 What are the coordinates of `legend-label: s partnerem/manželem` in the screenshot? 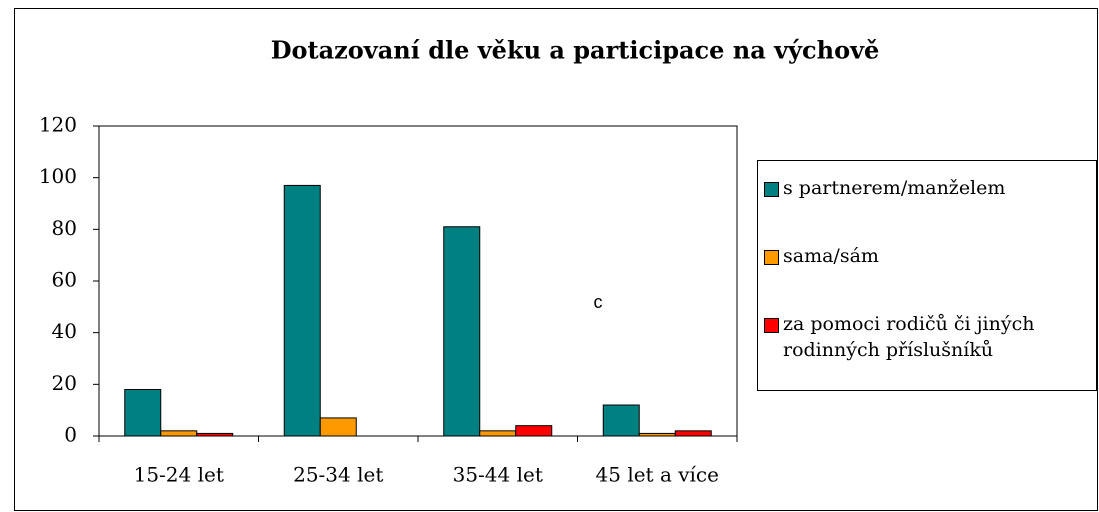 It's located at (894, 188).